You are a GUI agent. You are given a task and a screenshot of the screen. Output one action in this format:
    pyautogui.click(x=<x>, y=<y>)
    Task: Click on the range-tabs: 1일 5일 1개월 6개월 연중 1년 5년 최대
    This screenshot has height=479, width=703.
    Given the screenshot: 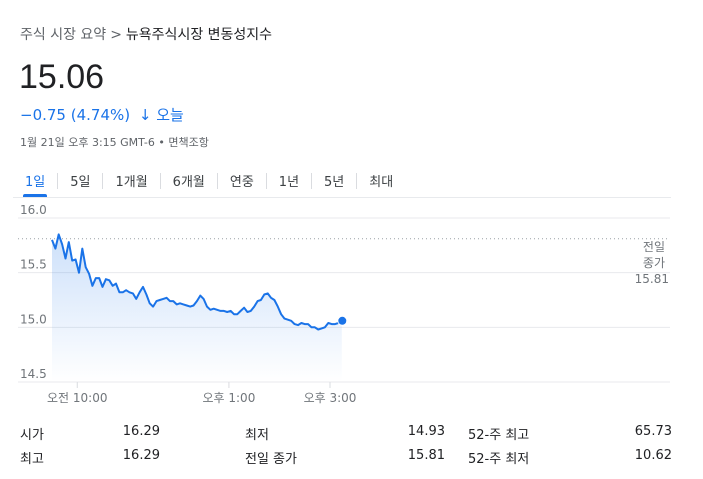 What is the action you would take?
    pyautogui.click(x=209, y=181)
    